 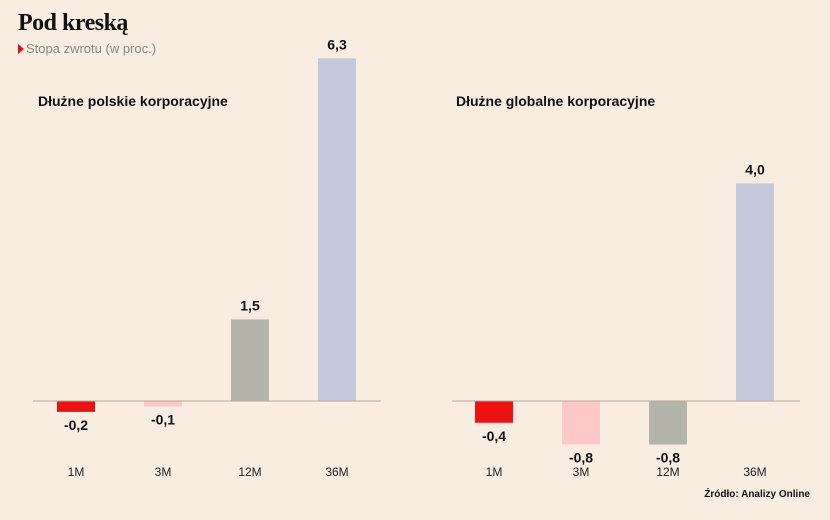 What do you see at coordinates (91, 48) in the screenshot?
I see `subtitle-text: Stopa zwrotu (w proc.)` at bounding box center [91, 48].